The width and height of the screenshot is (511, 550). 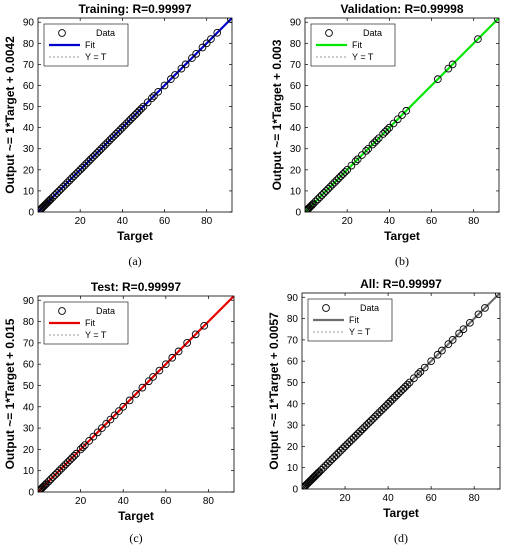 I want to click on y-tick-label: 0, so click(x=295, y=490).